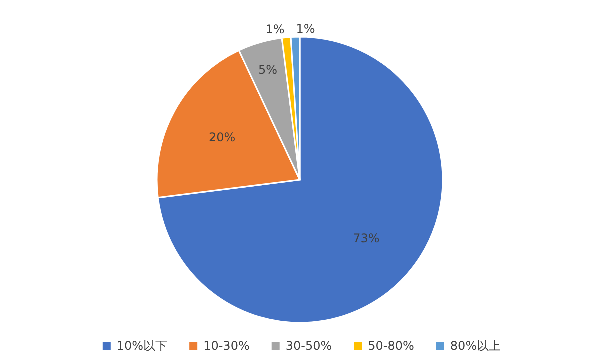  I want to click on legend-label: 50-80%, so click(391, 346).